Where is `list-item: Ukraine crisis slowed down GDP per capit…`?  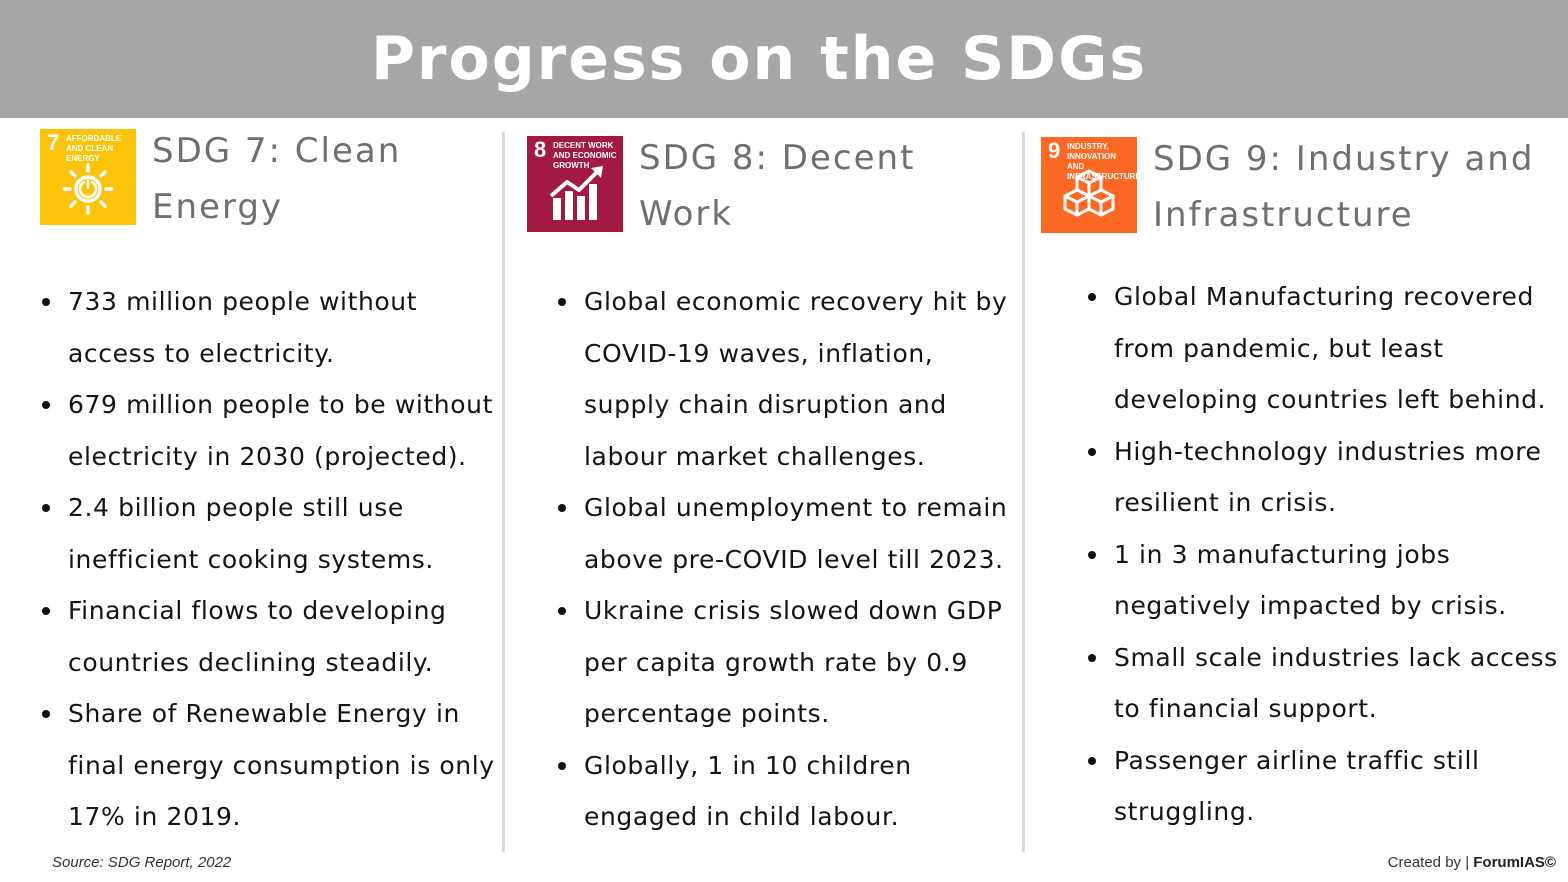
list-item: Ukraine crisis slowed down GDP per capit… is located at coordinates (788, 662).